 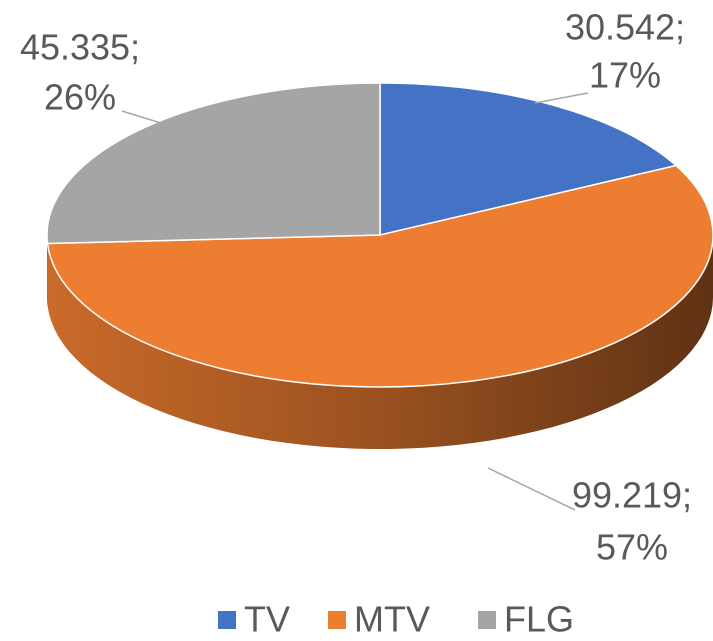 I want to click on legend-label: TV, so click(x=267, y=619).